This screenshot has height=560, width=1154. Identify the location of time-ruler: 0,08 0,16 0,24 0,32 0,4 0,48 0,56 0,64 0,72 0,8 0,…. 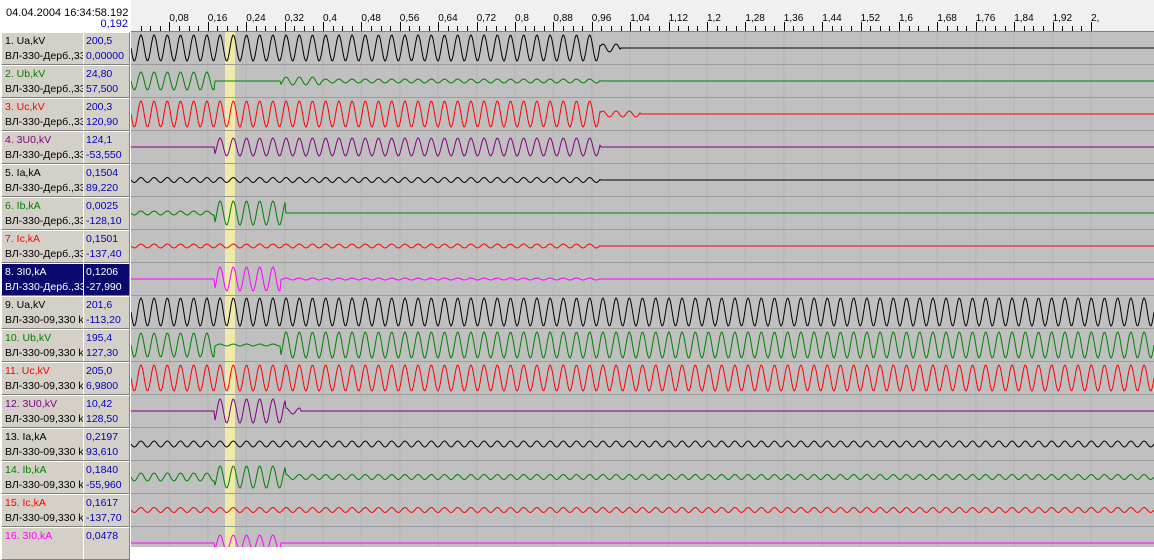
(642, 16).